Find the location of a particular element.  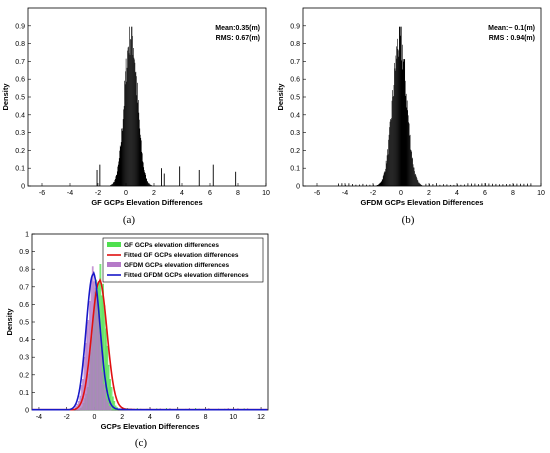

caption-c: (c) is located at coordinates (141, 443).